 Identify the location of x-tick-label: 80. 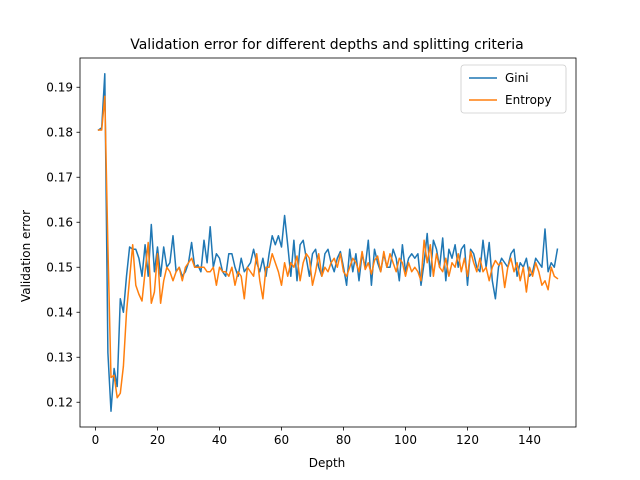
(343, 440).